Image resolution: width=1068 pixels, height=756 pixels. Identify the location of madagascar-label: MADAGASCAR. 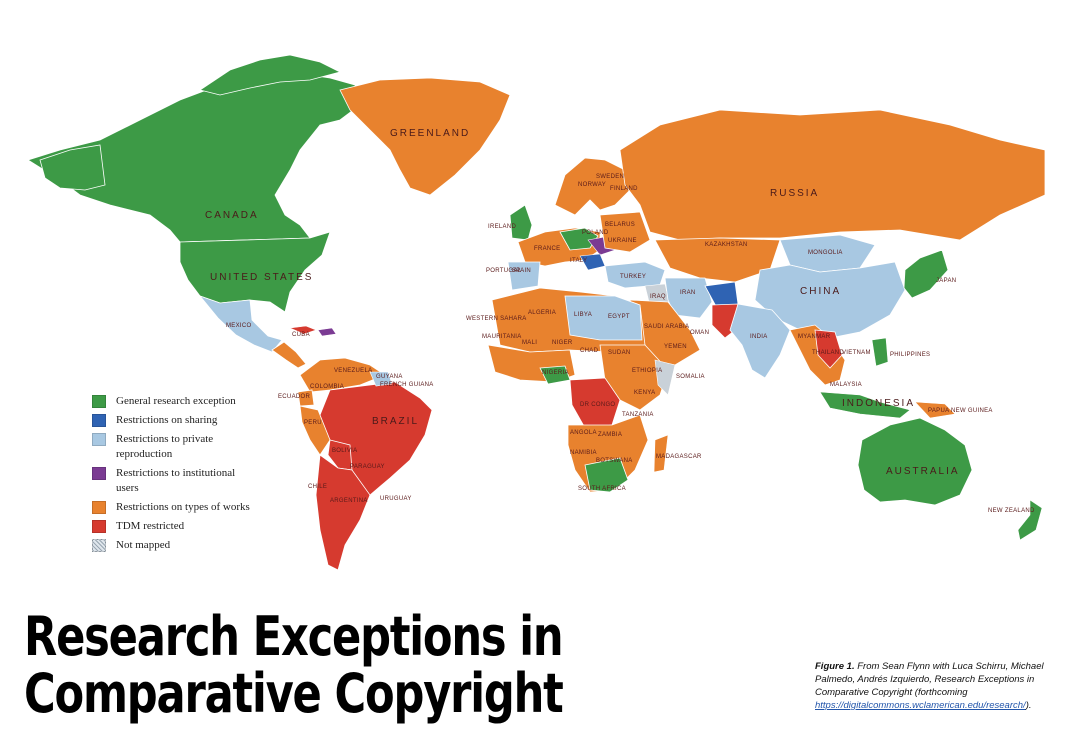
(679, 457).